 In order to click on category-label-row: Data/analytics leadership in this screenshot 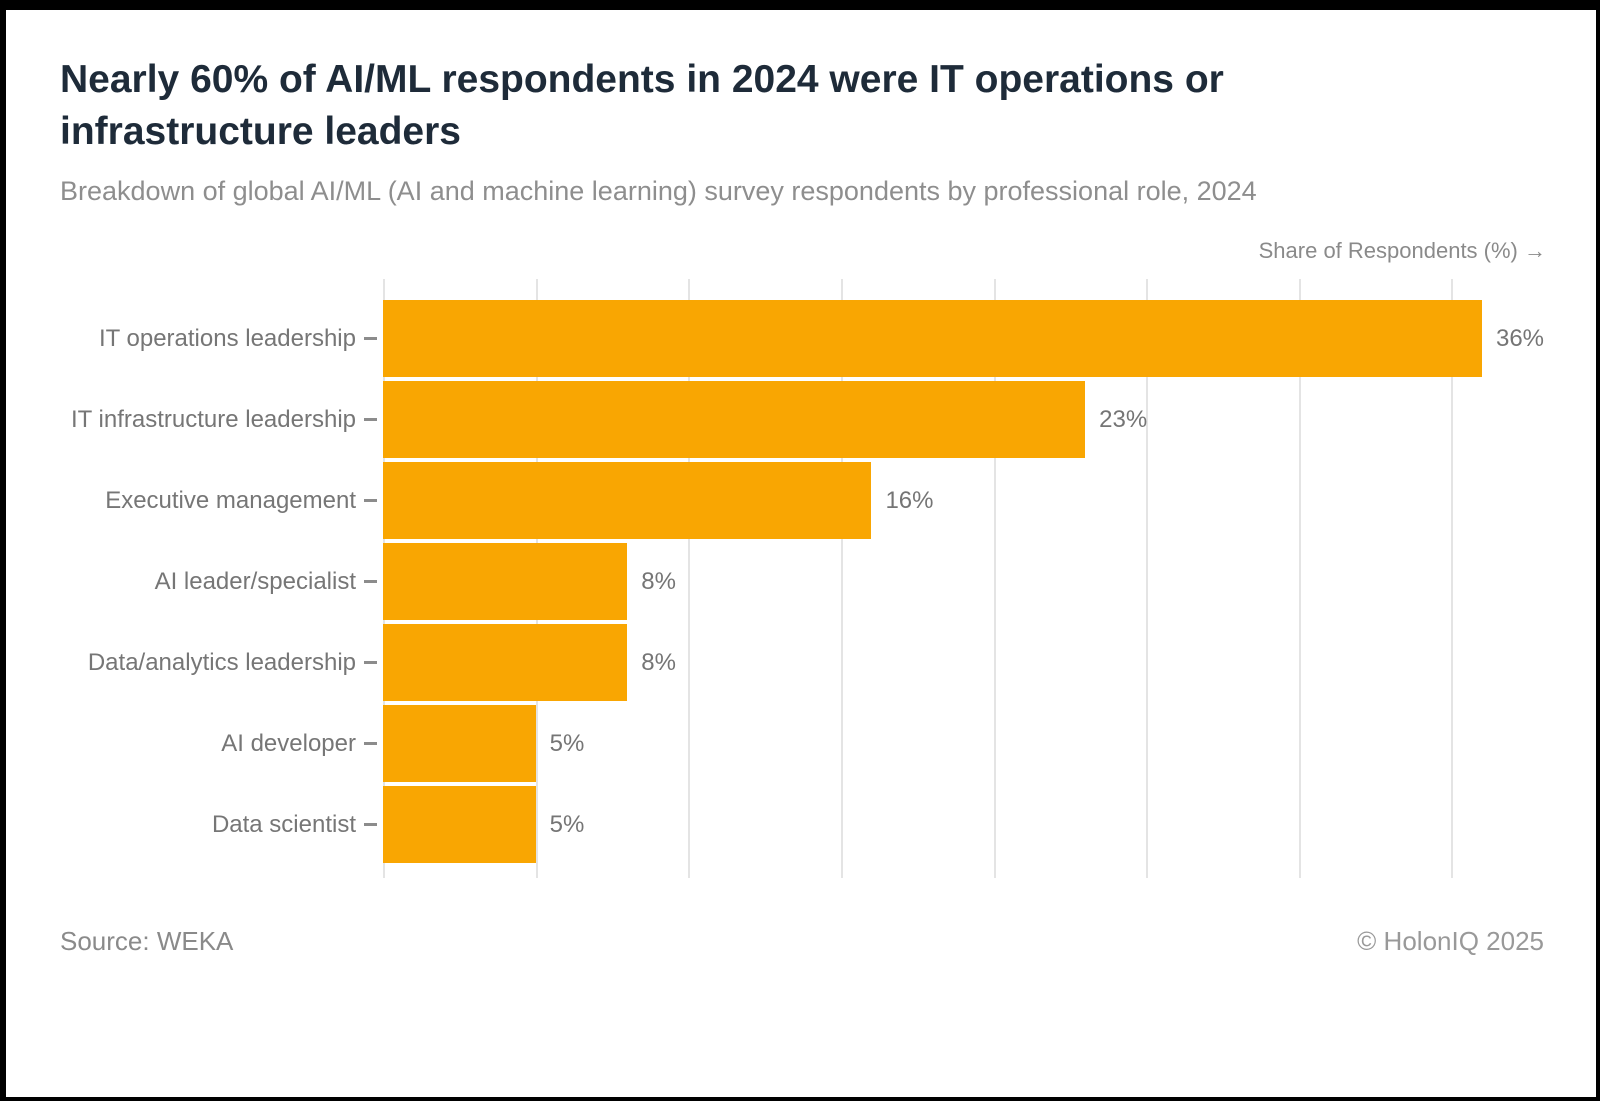, I will do `click(194, 662)`.